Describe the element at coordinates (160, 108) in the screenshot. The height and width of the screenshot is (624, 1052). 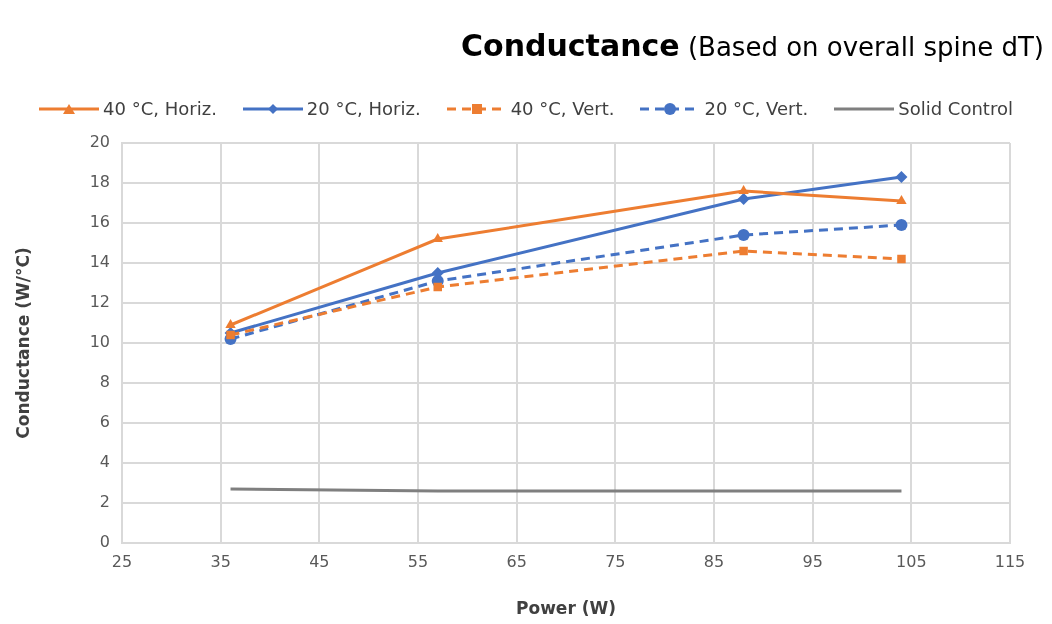
I see `legend-label: 40 °C, Horiz.` at that location.